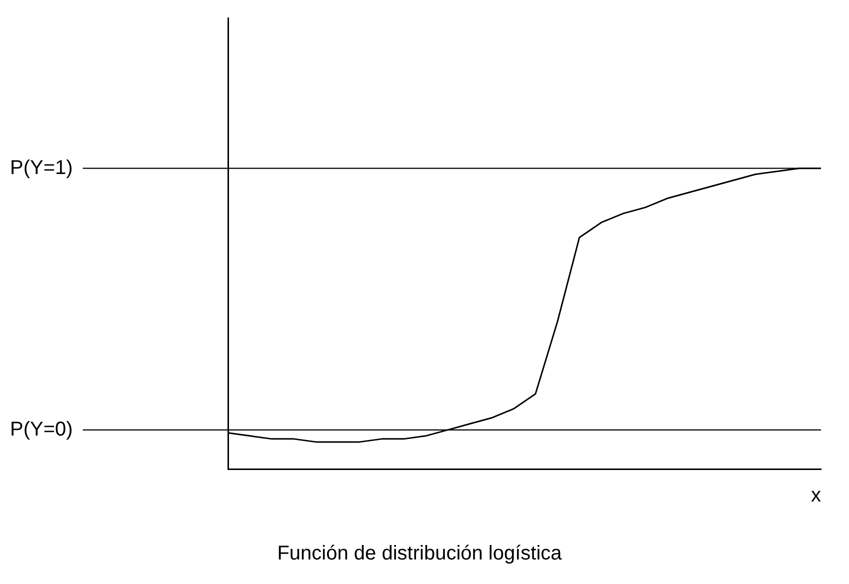 The height and width of the screenshot is (584, 849). I want to click on x-axis-title: x, so click(816, 495).